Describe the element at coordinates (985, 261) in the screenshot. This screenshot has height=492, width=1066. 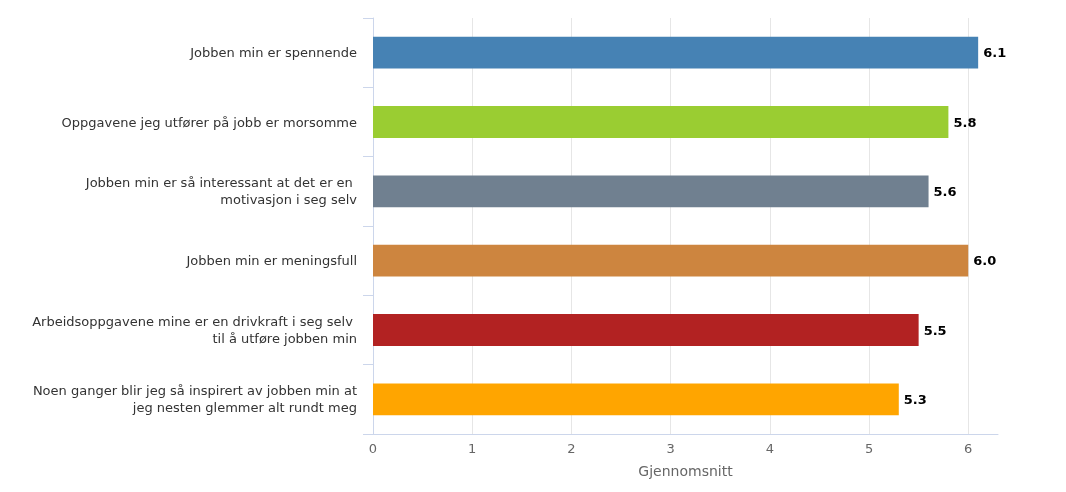
I see `data-label: 6.0` at that location.